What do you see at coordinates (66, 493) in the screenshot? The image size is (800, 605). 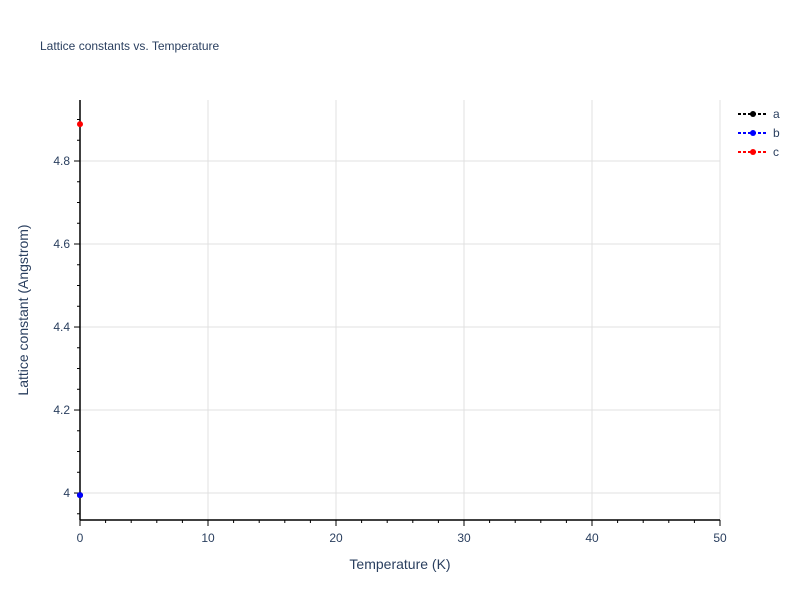 I see `y-tick-label: 4` at bounding box center [66, 493].